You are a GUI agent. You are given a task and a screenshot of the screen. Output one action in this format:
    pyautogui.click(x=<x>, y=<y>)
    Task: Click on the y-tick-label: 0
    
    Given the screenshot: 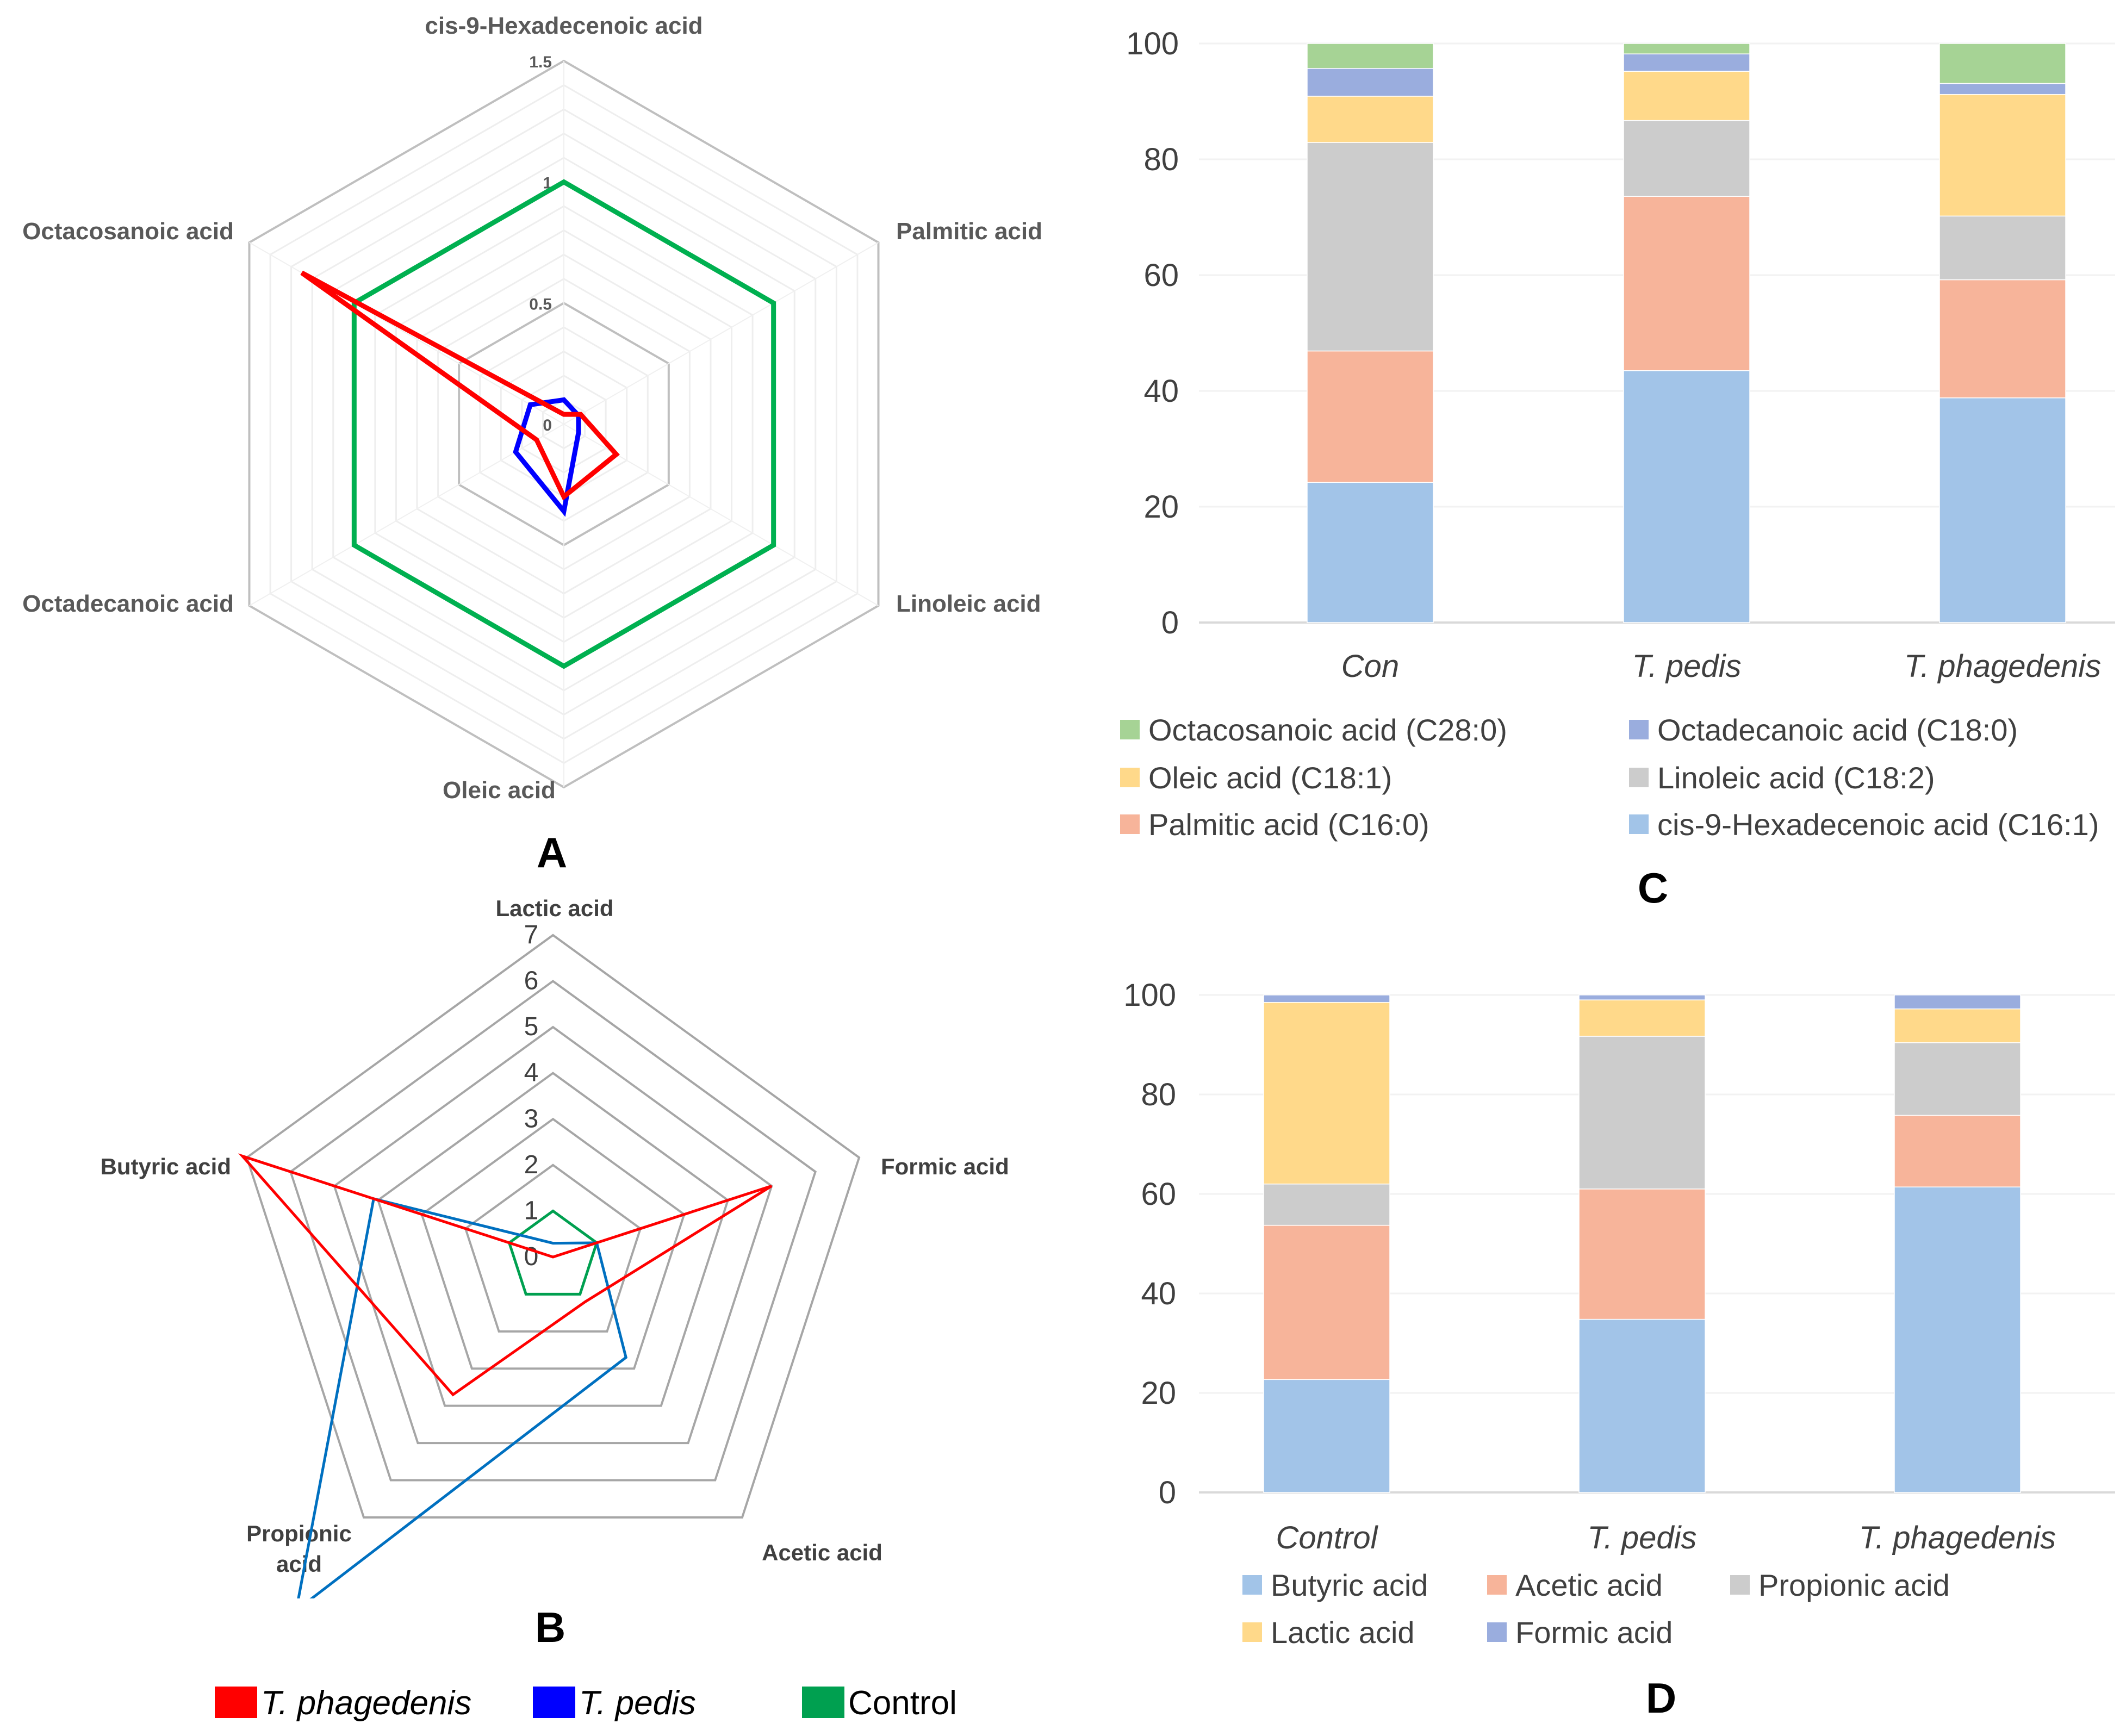 What is the action you would take?
    pyautogui.click(x=1170, y=622)
    